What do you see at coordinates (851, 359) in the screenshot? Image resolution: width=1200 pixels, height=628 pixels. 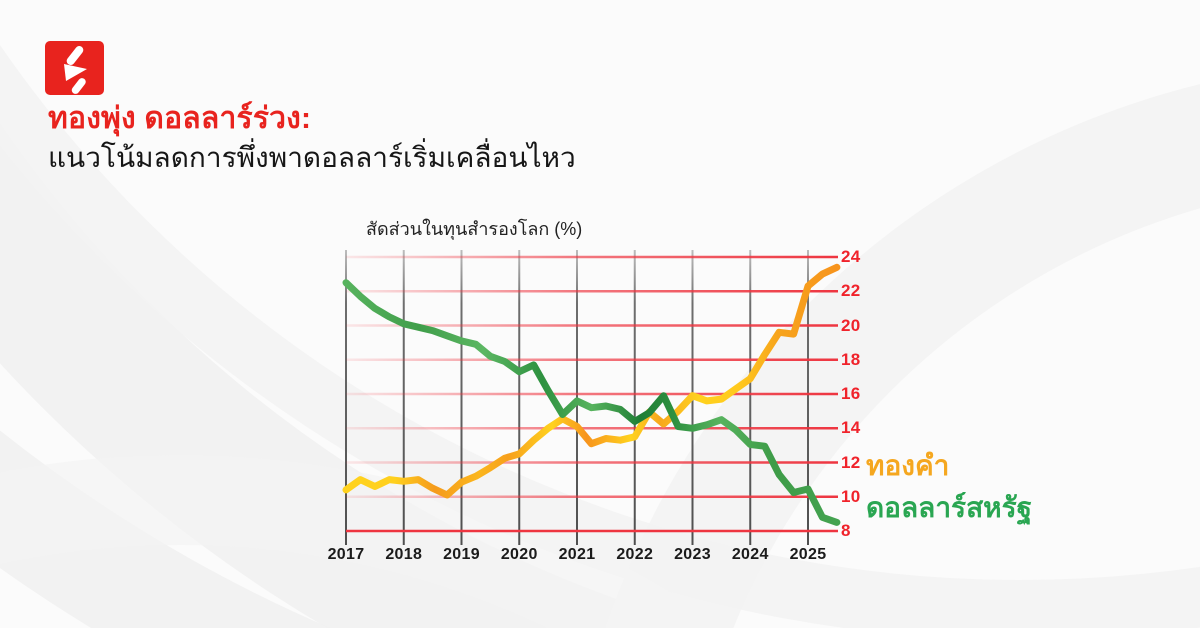 I see `y-tick-label: 18` at bounding box center [851, 359].